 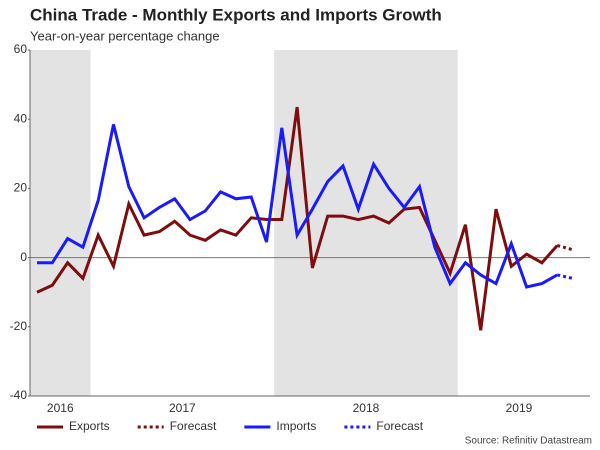 What do you see at coordinates (21, 49) in the screenshot?
I see `y-tick-label: 60` at bounding box center [21, 49].